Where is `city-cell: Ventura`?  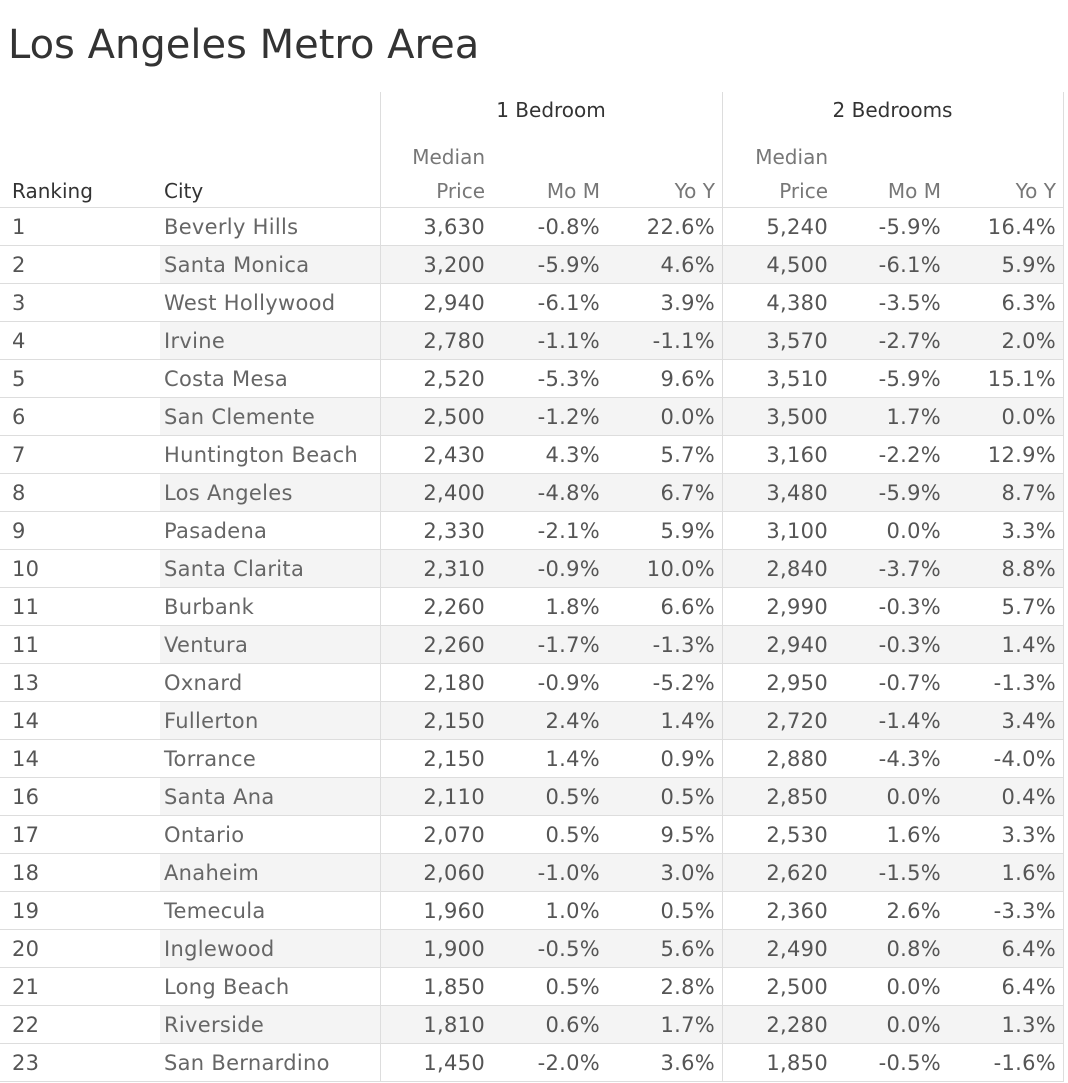
city-cell: Ventura is located at coordinates (206, 645).